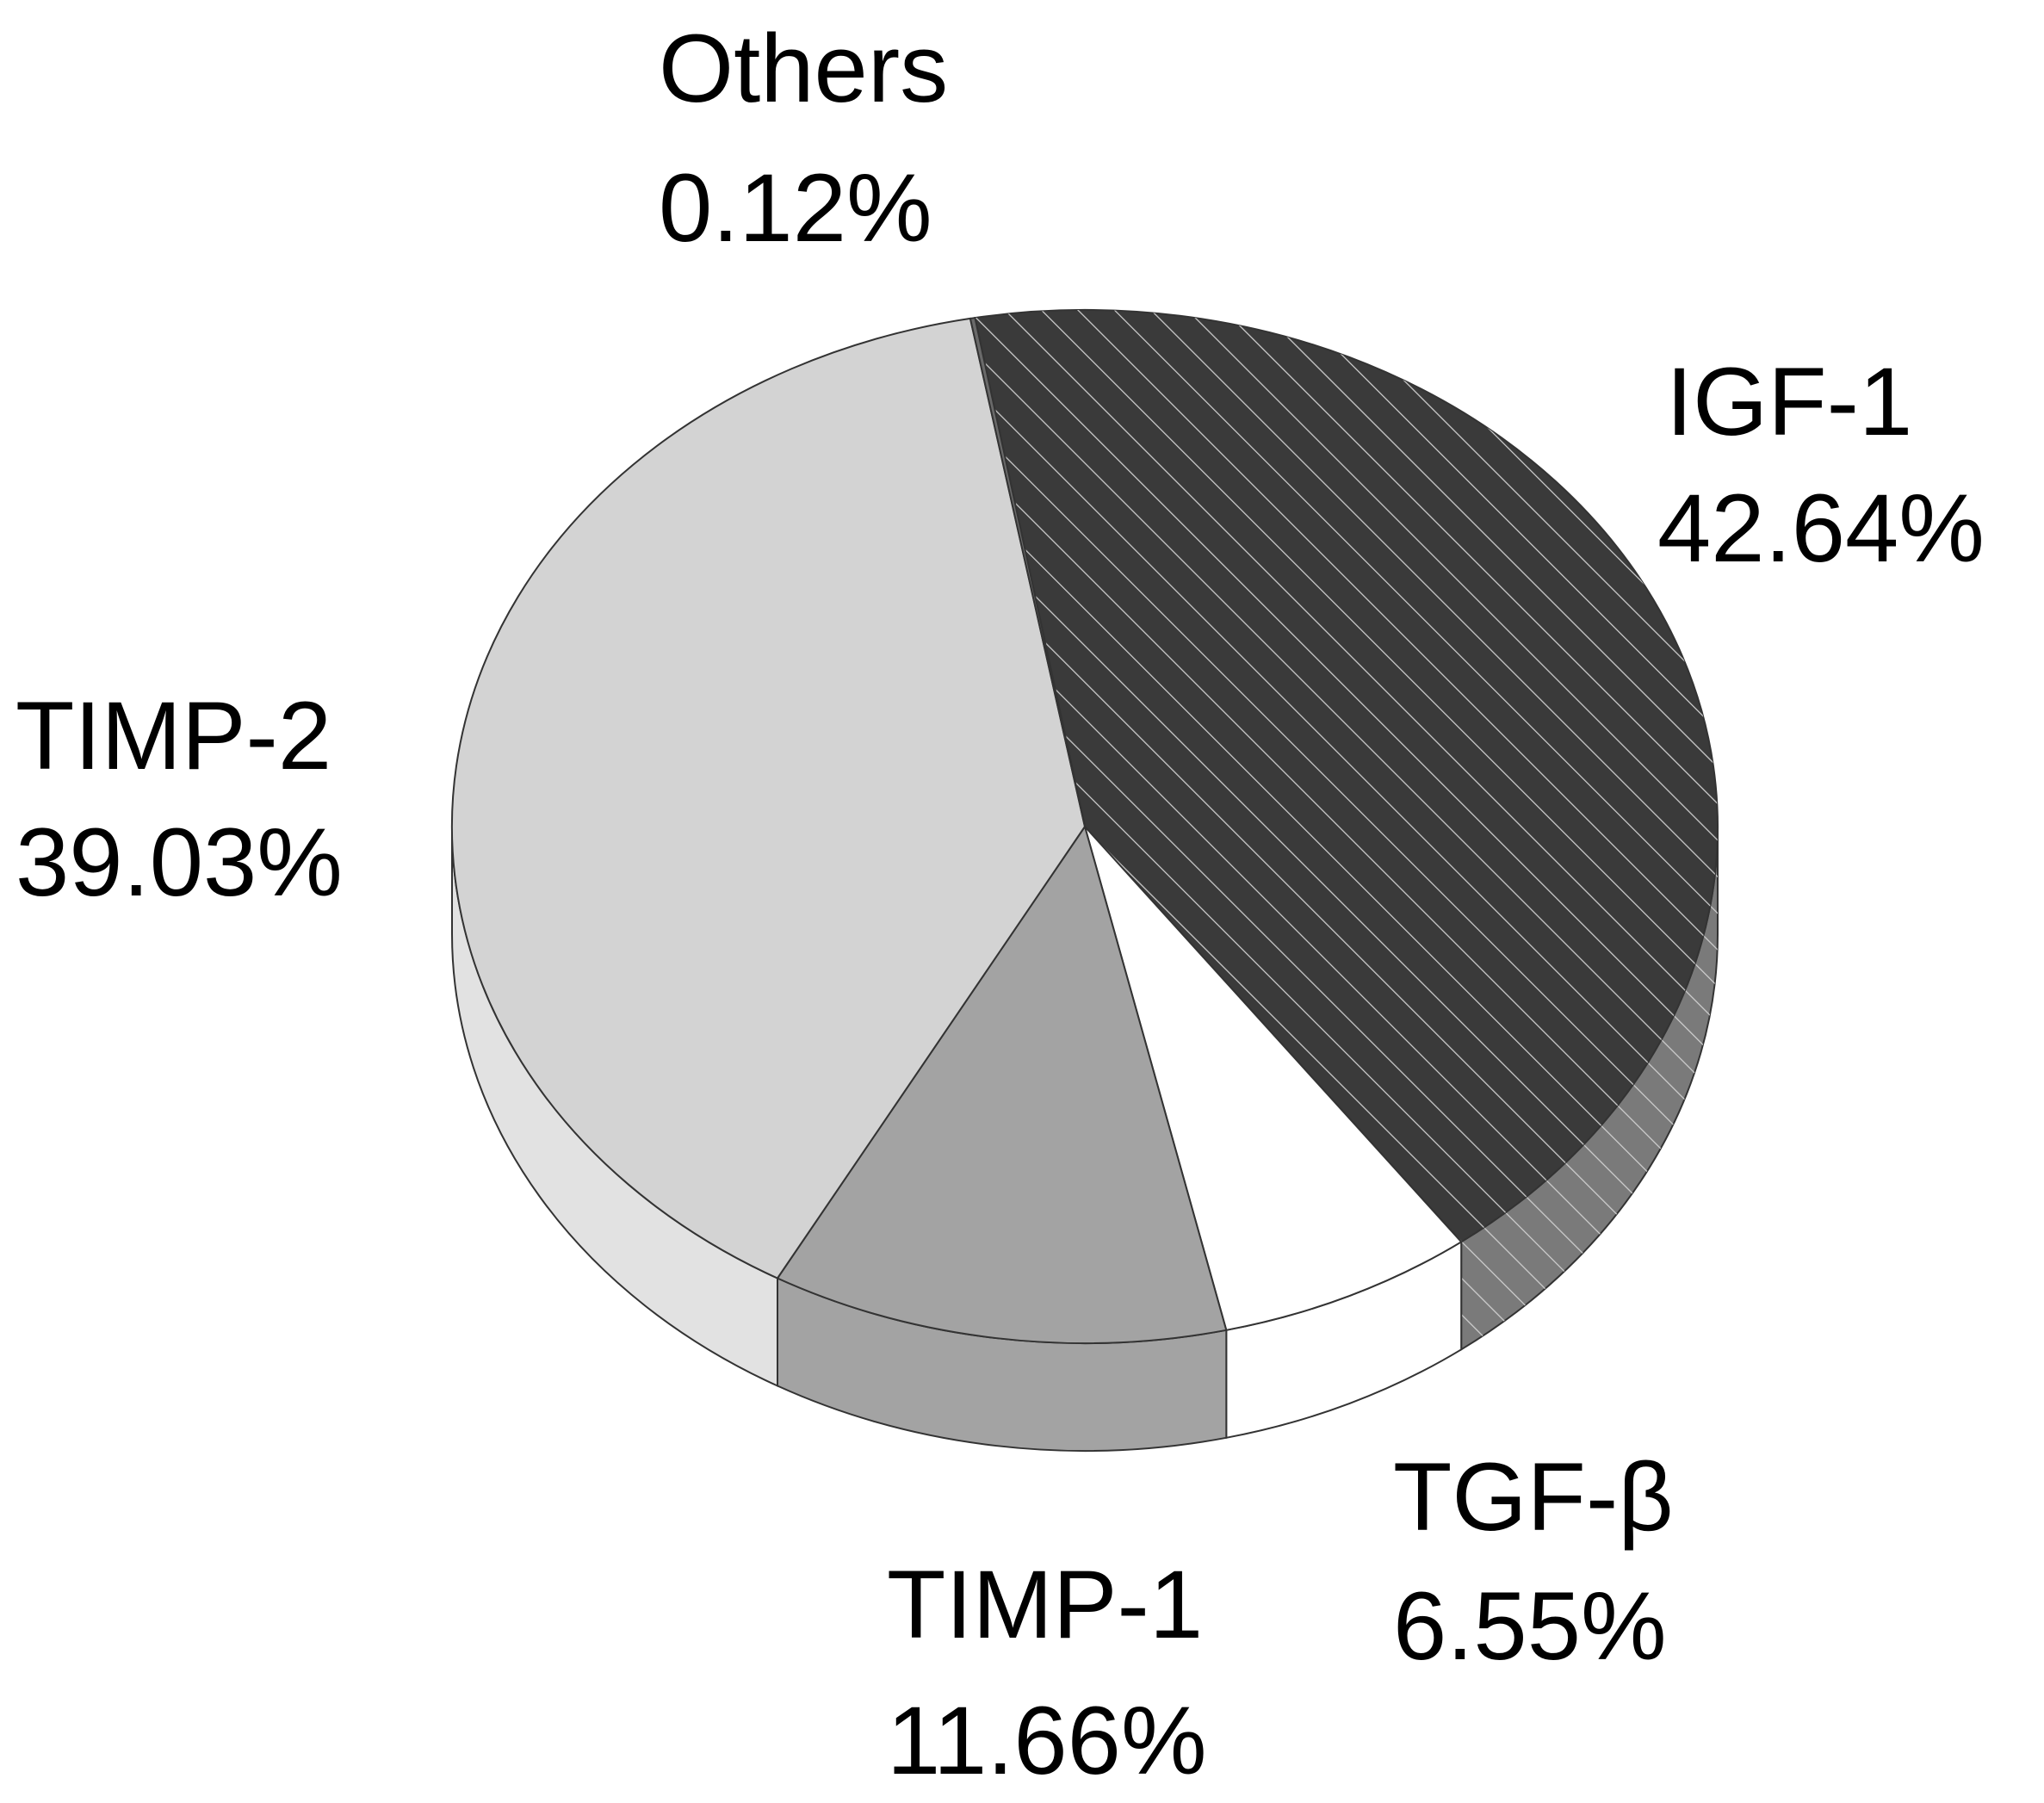 The height and width of the screenshot is (1803, 2044). What do you see at coordinates (1533, 1497) in the screenshot?
I see `slice-label-tgfb: TGF-β` at bounding box center [1533, 1497].